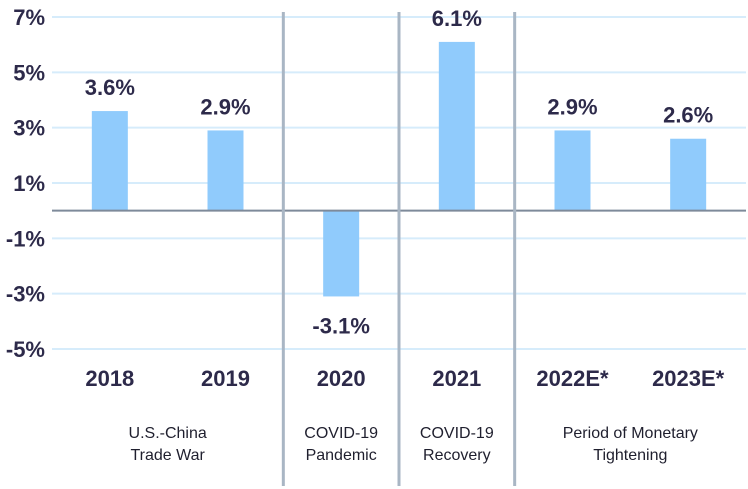 Image resolution: width=748 pixels, height=489 pixels. I want to click on y-tick-label: 7%, so click(29, 17).